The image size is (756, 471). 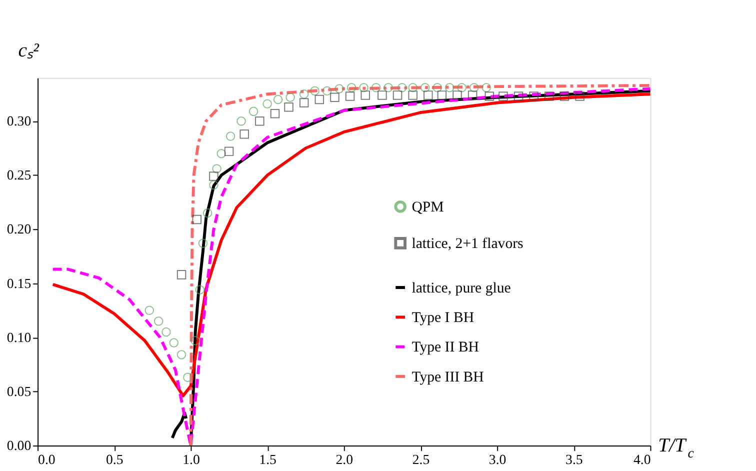 What do you see at coordinates (345, 459) in the screenshot?
I see `x-tick-label: 2.0` at bounding box center [345, 459].